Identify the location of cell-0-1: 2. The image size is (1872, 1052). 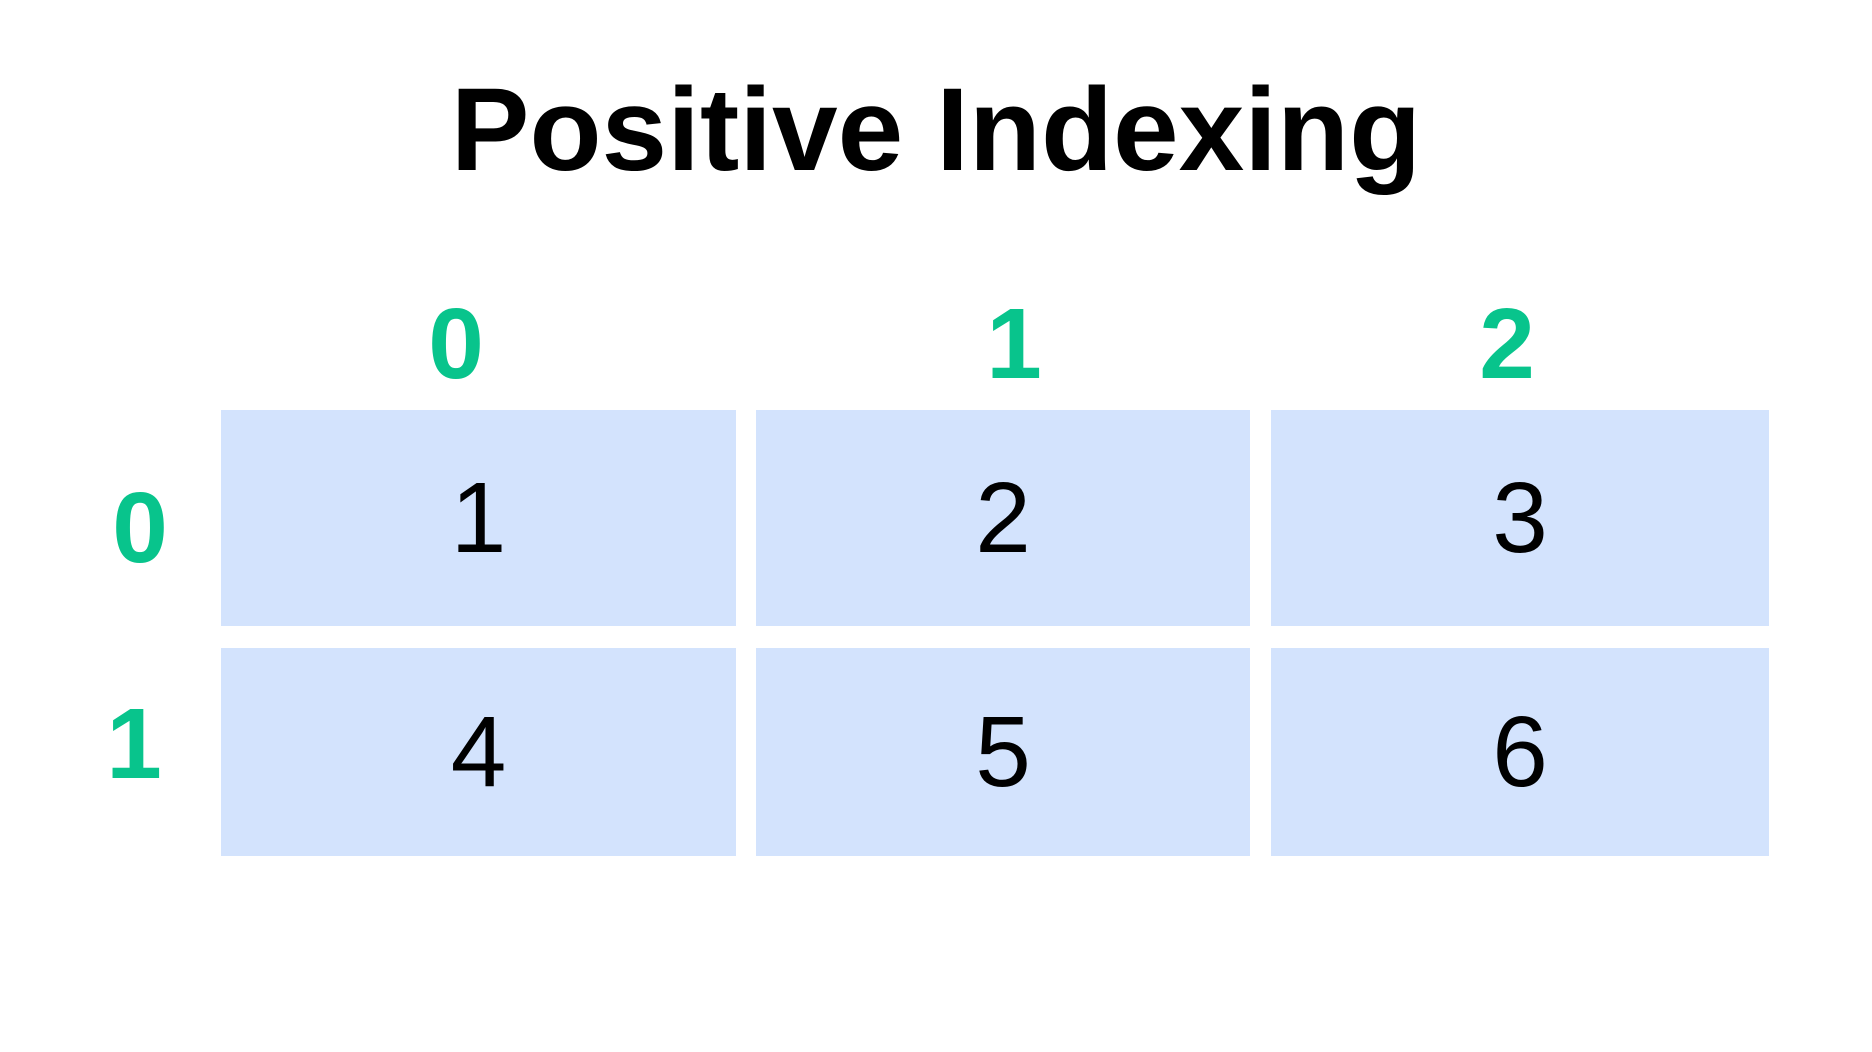
(1003, 518).